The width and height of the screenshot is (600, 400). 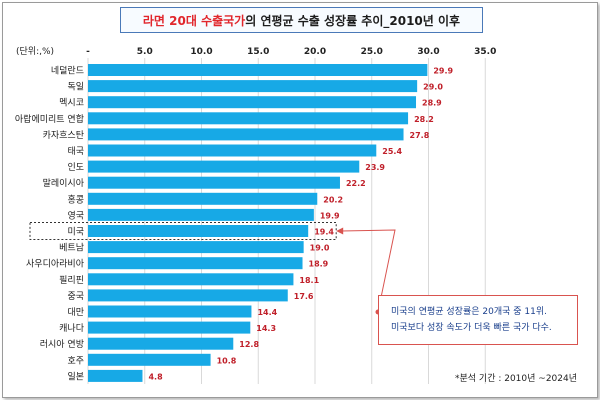 What do you see at coordinates (266, 328) in the screenshot?
I see `value-label: 14.3` at bounding box center [266, 328].